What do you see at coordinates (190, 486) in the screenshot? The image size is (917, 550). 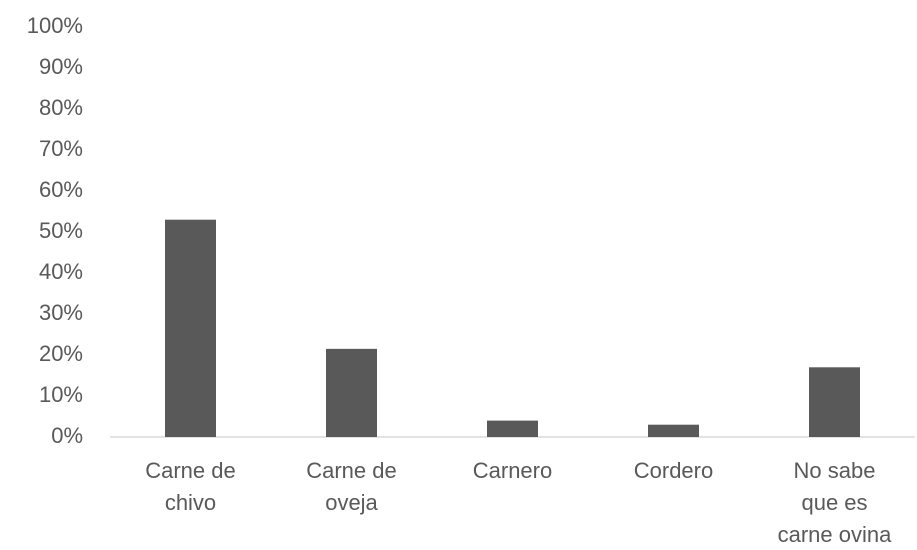 I see `x-tick-label: Carne de chivo` at bounding box center [190, 486].